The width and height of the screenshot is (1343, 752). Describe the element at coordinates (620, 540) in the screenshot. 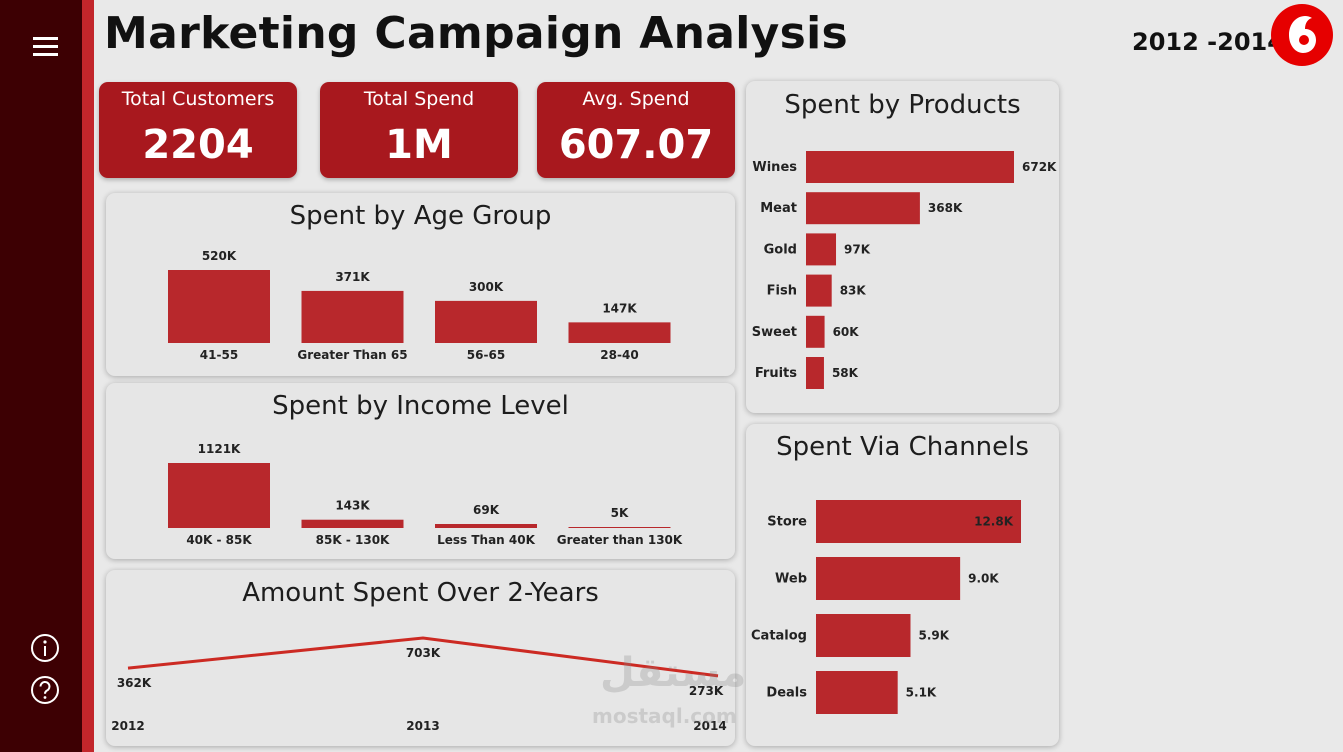

I see `category-label: Greater than 130K` at that location.